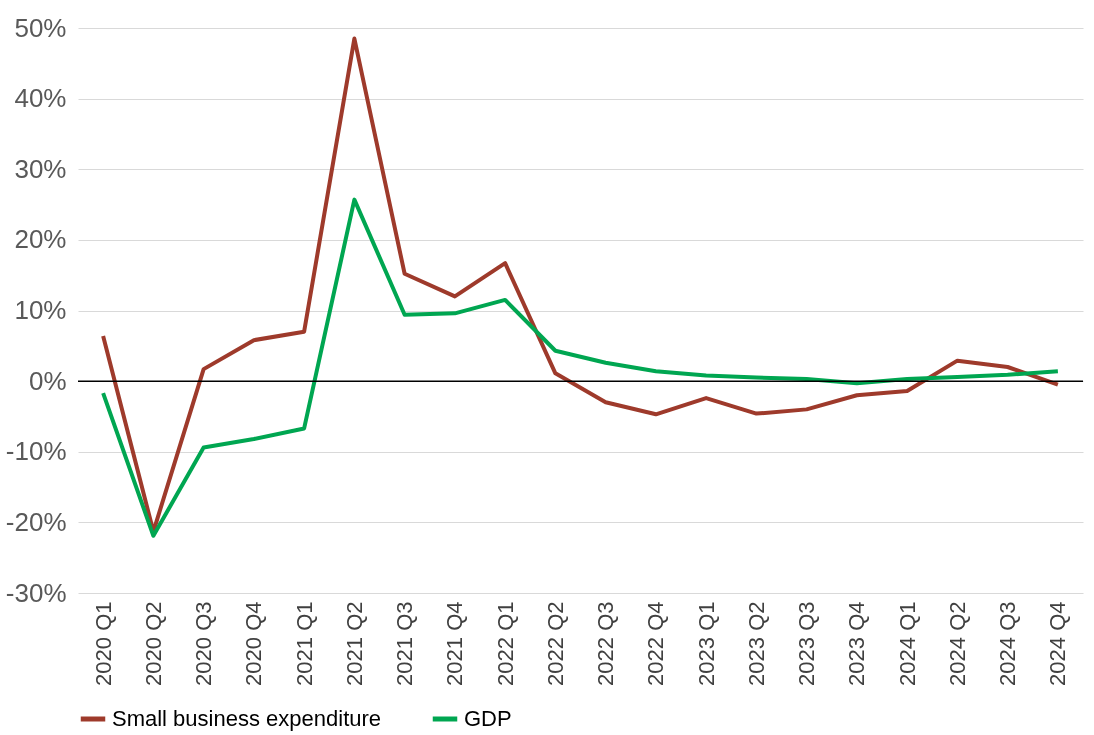 This screenshot has height=735, width=1094. I want to click on legend-label: GDP, so click(488, 718).